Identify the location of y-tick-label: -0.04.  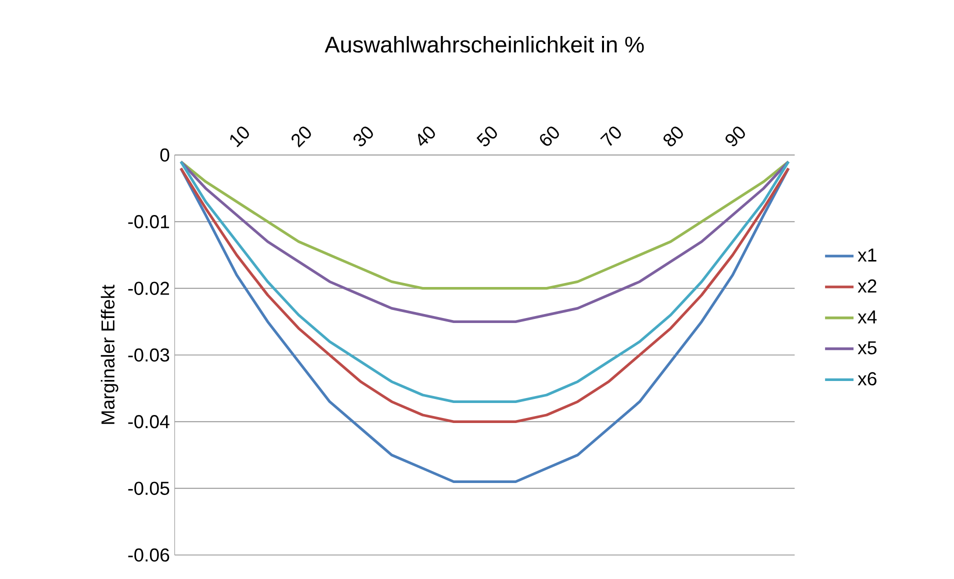
(149, 421).